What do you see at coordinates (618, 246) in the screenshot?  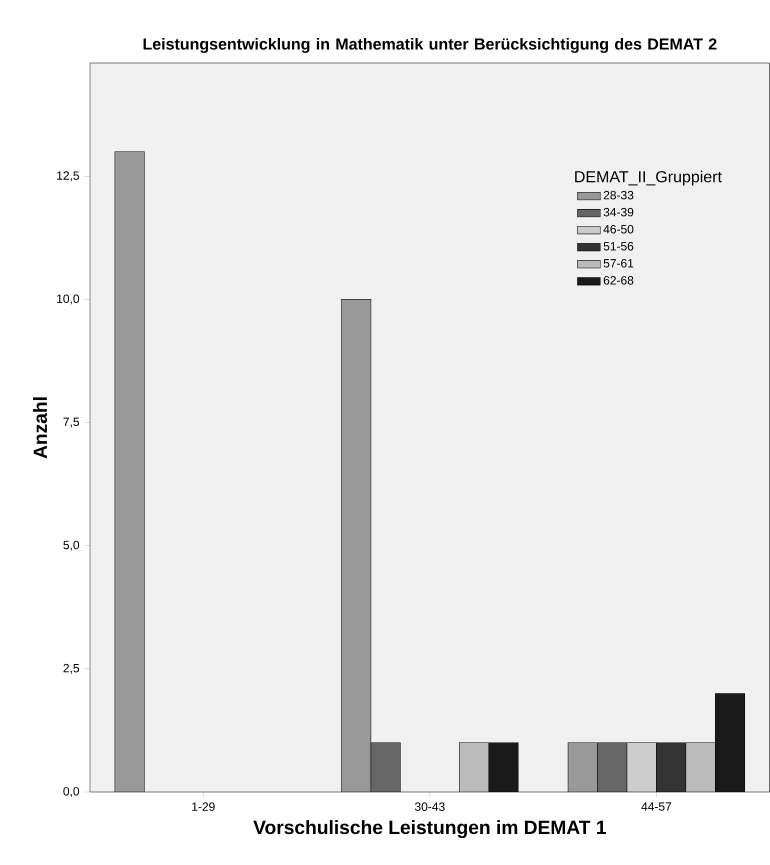 I see `legend-label: 51-56` at bounding box center [618, 246].